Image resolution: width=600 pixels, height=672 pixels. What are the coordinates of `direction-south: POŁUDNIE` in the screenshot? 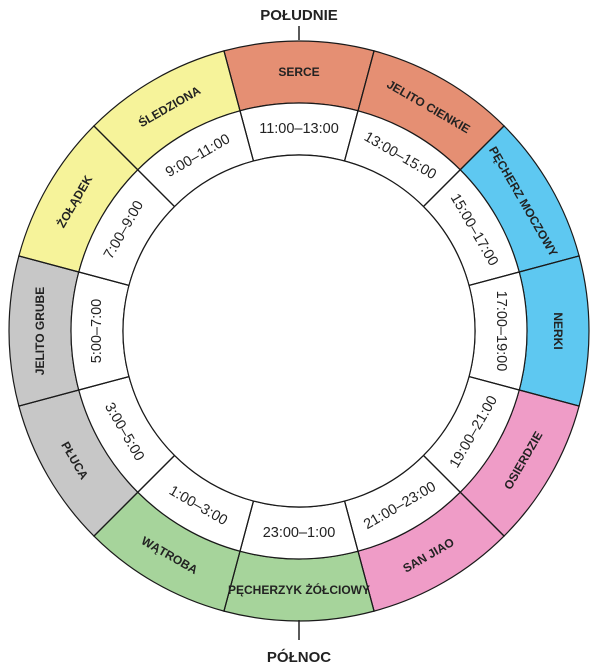 It's located at (299, 15).